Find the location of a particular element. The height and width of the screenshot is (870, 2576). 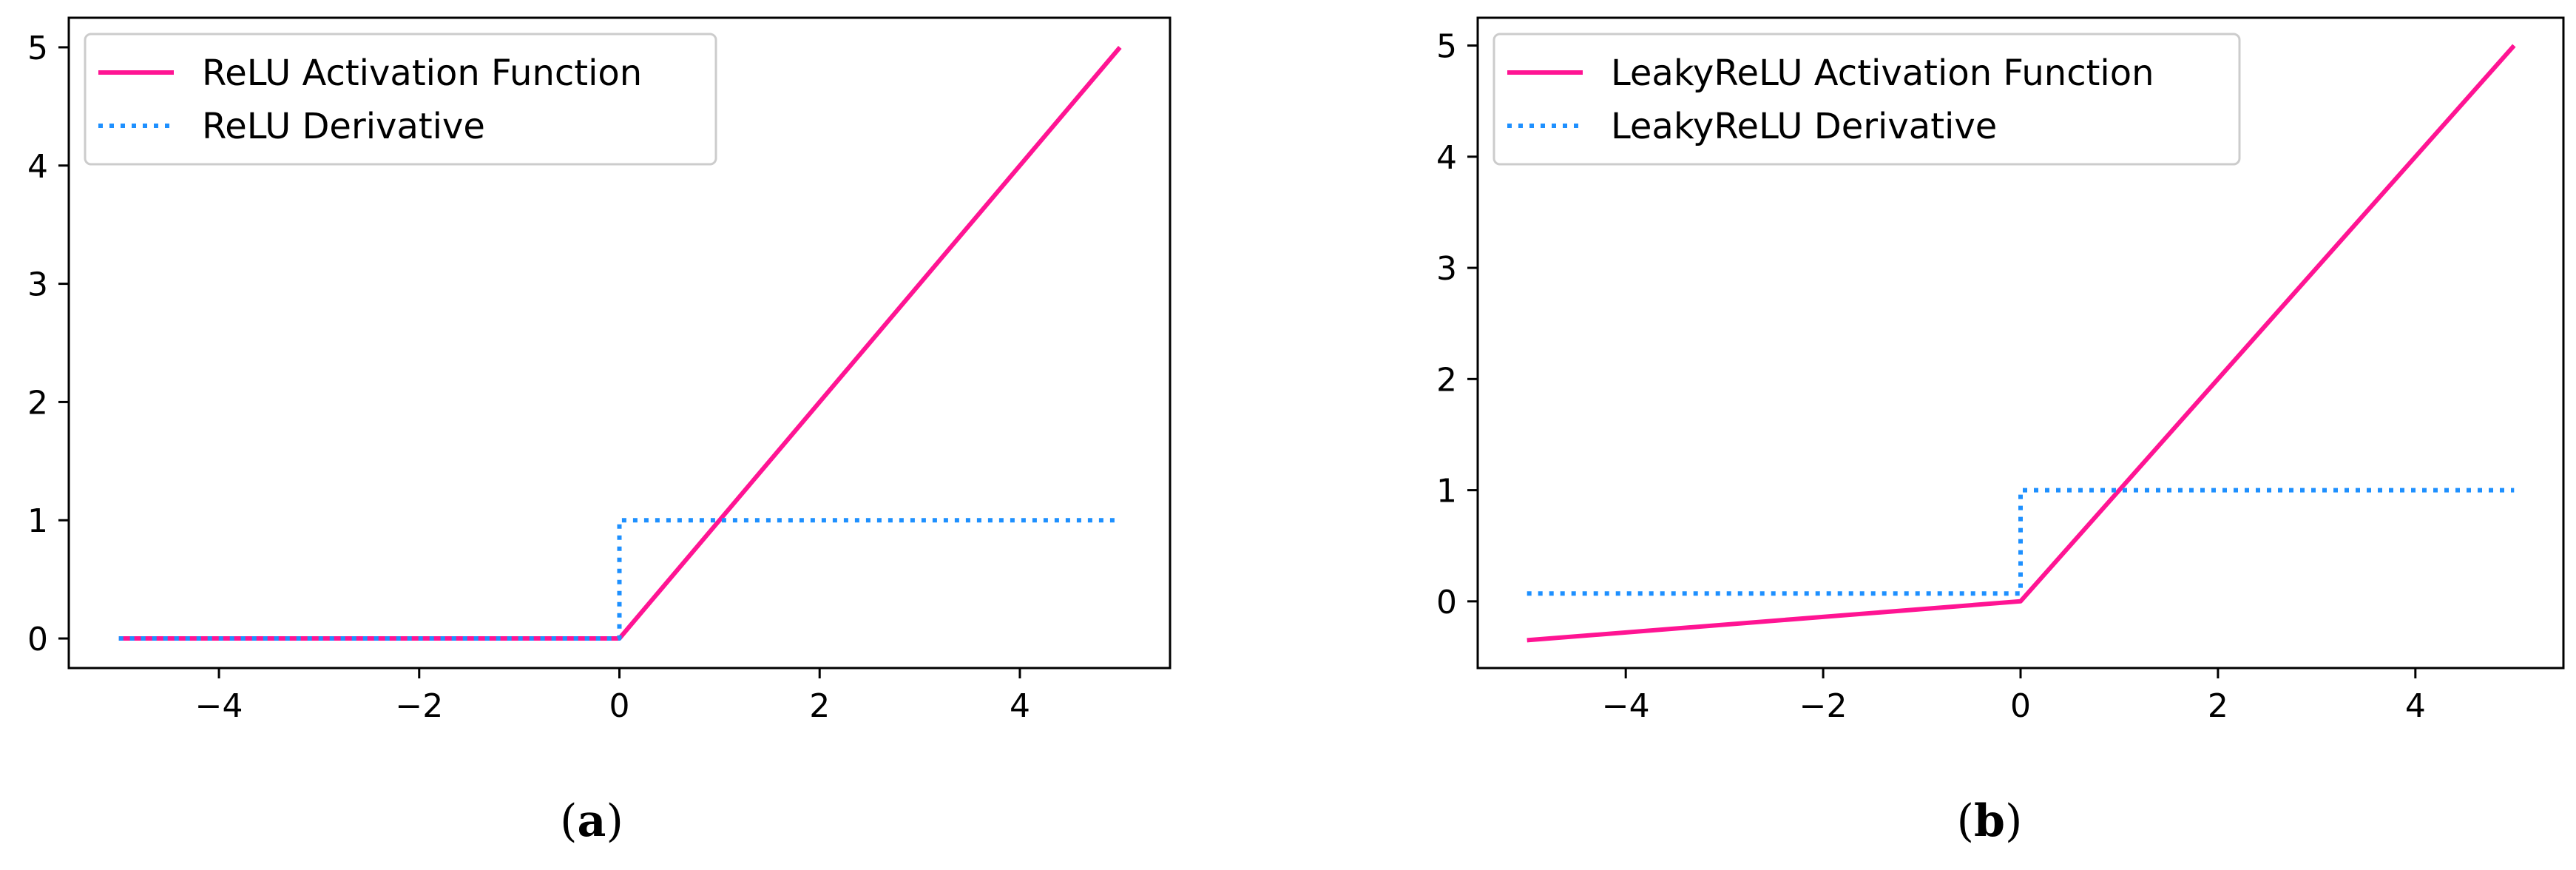

chart-2-y-tick-label: 3 is located at coordinates (1446, 269).